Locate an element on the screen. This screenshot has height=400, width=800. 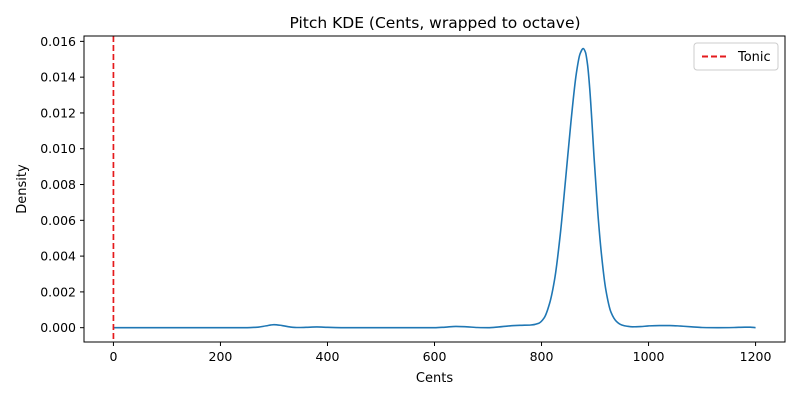
y-tick-label: 0.012 is located at coordinates (58, 112).